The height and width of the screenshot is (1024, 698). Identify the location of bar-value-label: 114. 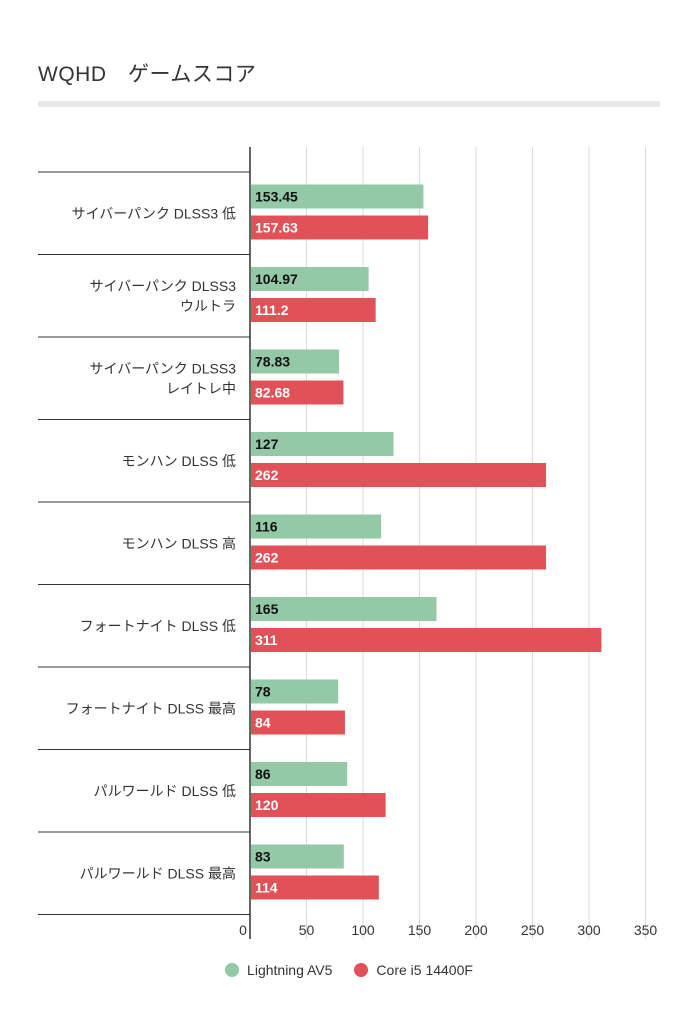
(266, 888).